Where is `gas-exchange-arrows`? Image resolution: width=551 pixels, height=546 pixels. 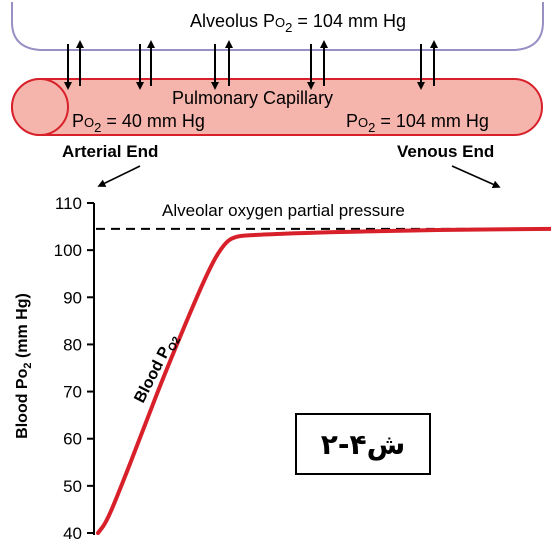 gas-exchange-arrows is located at coordinates (251, 65).